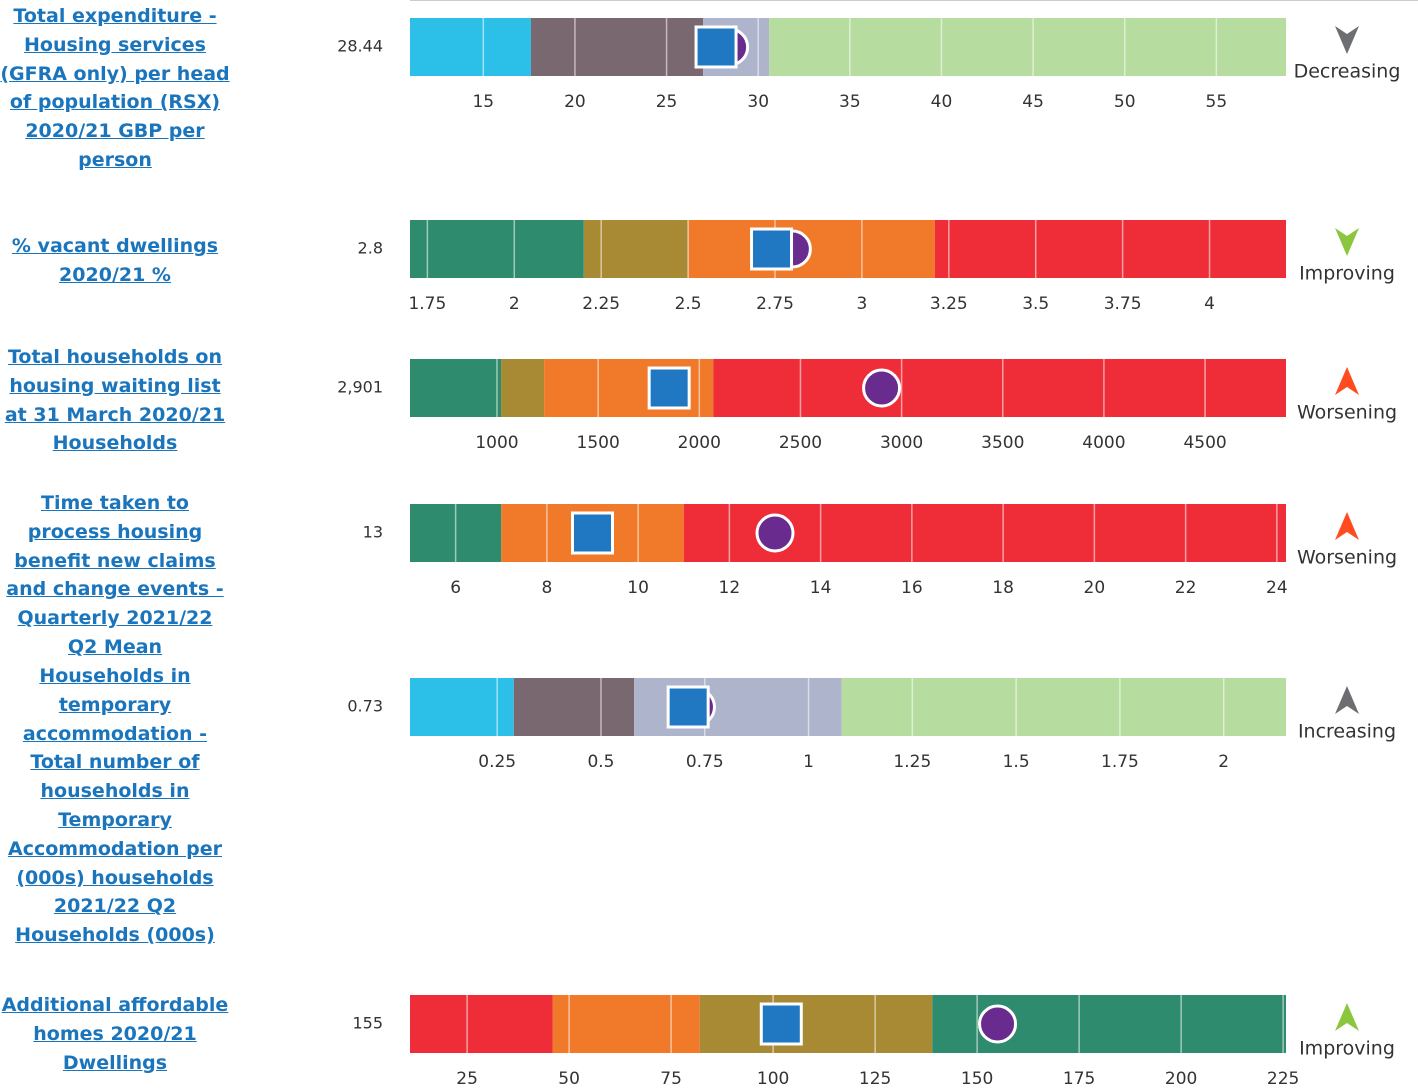 Image resolution: width=1418 pixels, height=1089 pixels. What do you see at coordinates (875, 1079) in the screenshot?
I see `x-tick-label: 125` at bounding box center [875, 1079].